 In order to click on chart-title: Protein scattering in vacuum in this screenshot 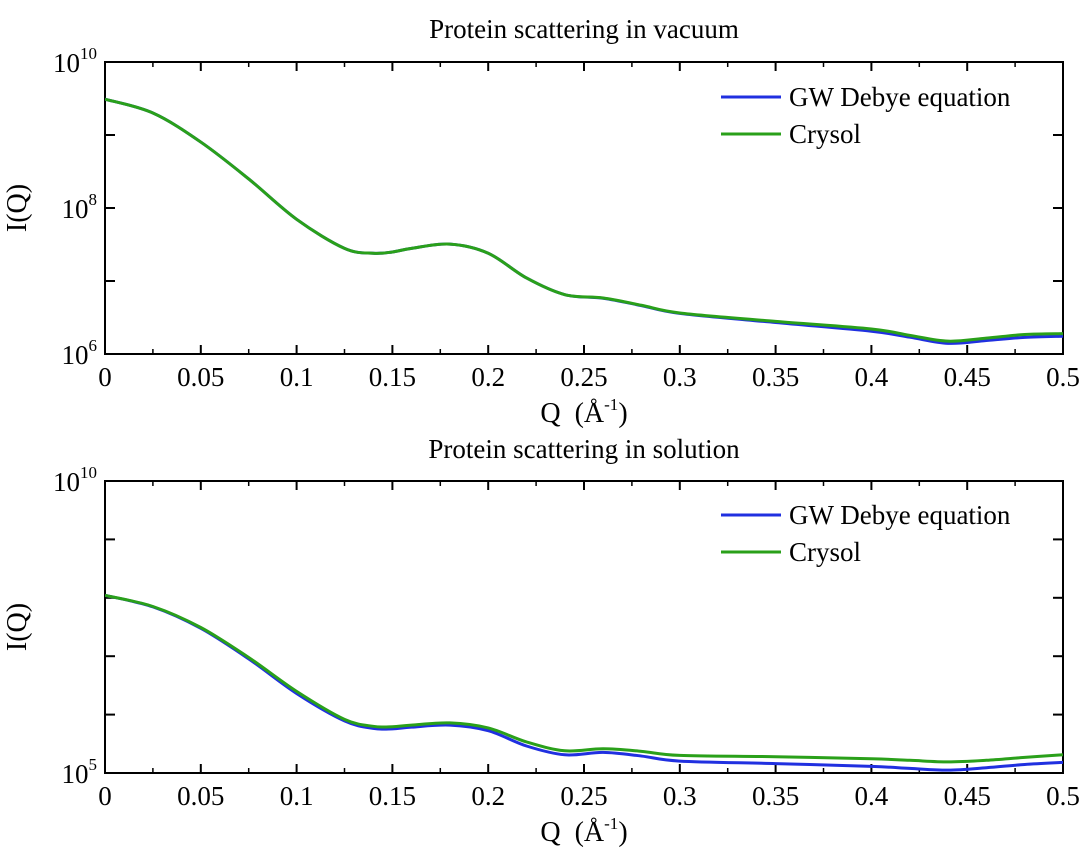, I will do `click(584, 29)`.